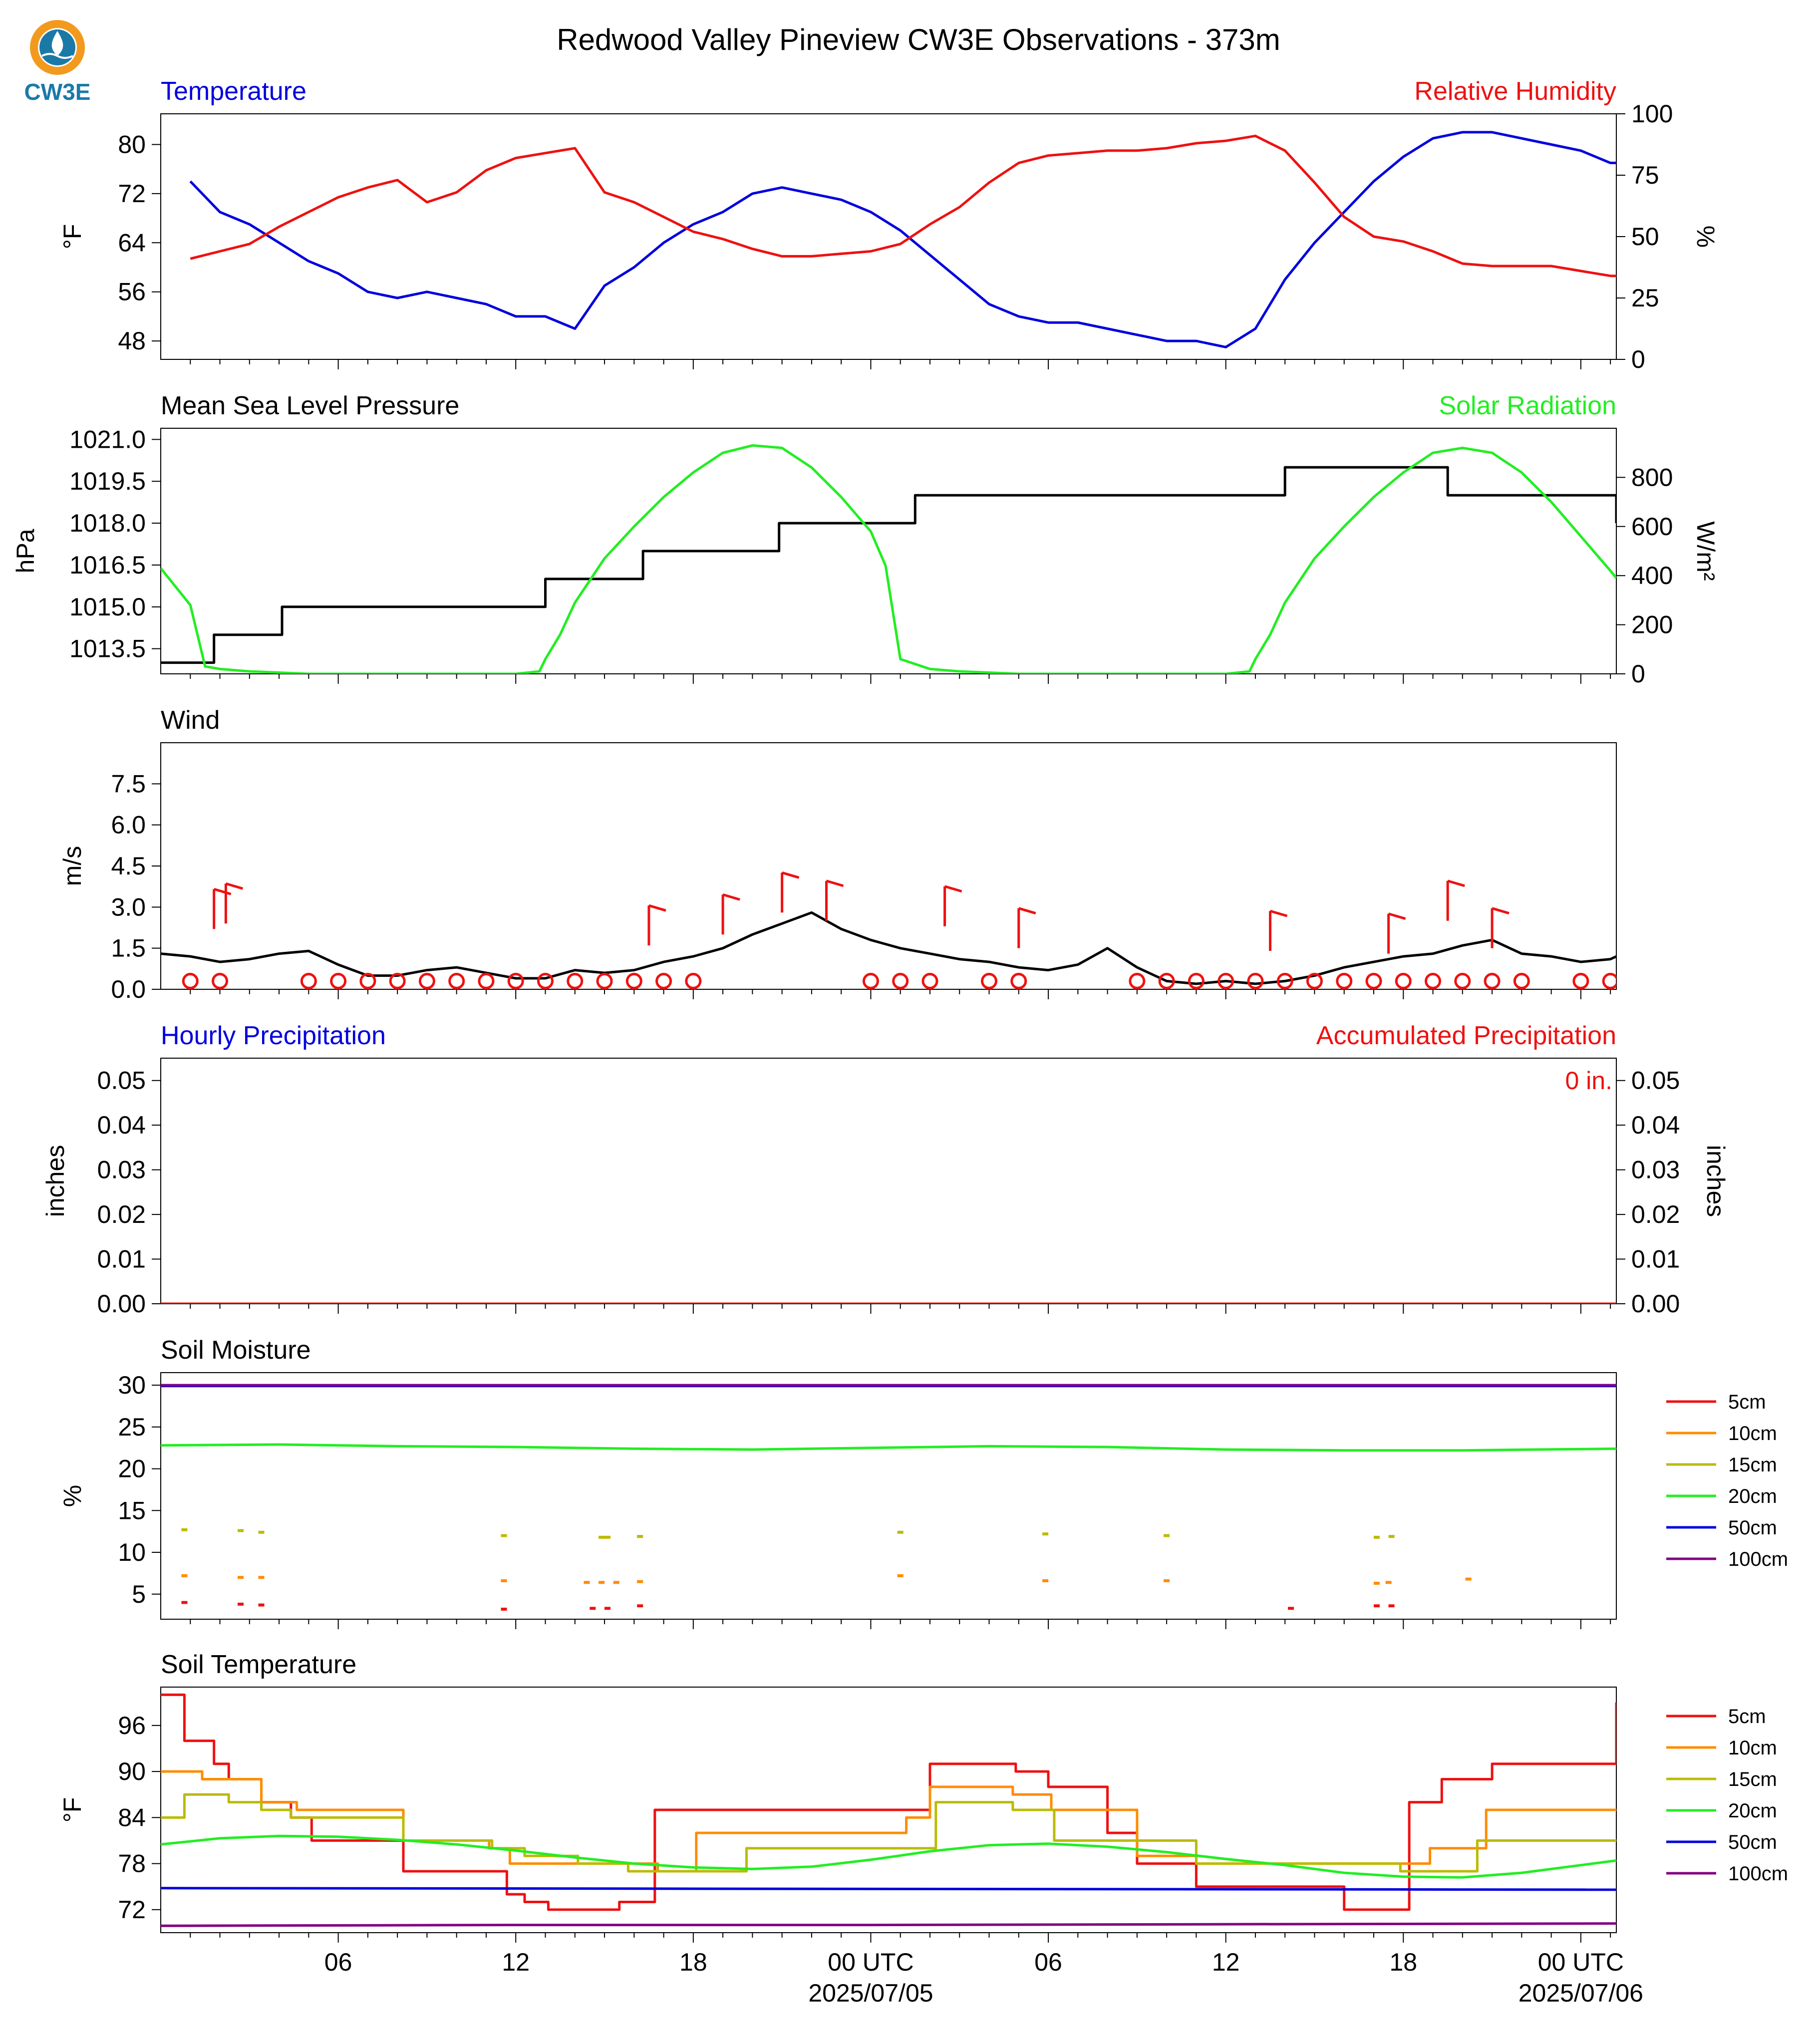 The width and height of the screenshot is (1820, 2028). I want to click on y-tick-label-right: 0.02, so click(1655, 1214).